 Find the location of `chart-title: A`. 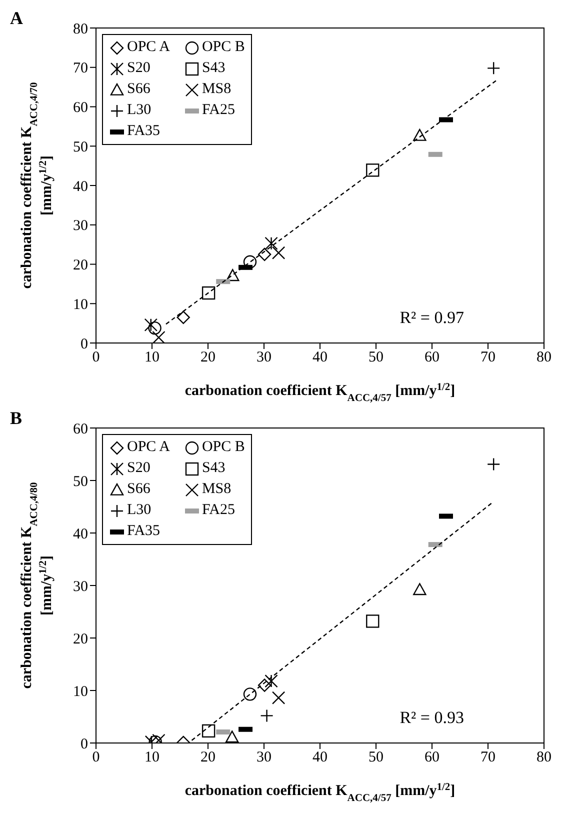

chart-title: A is located at coordinates (16, 18).